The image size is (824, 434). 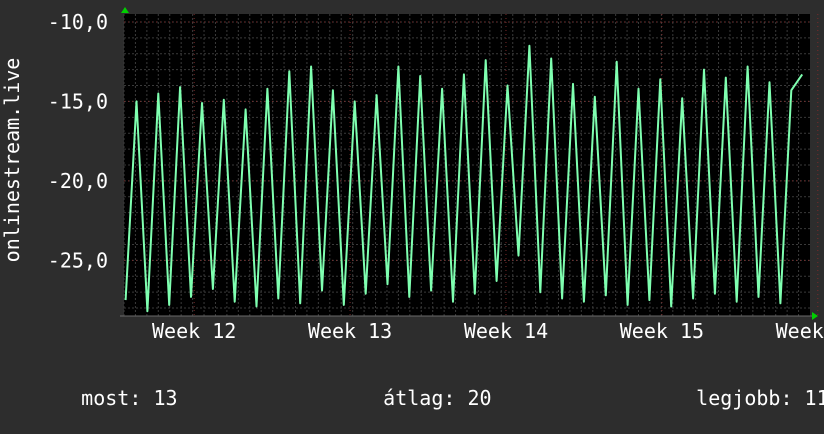 I want to click on stat-average-value: 20, so click(x=479, y=398).